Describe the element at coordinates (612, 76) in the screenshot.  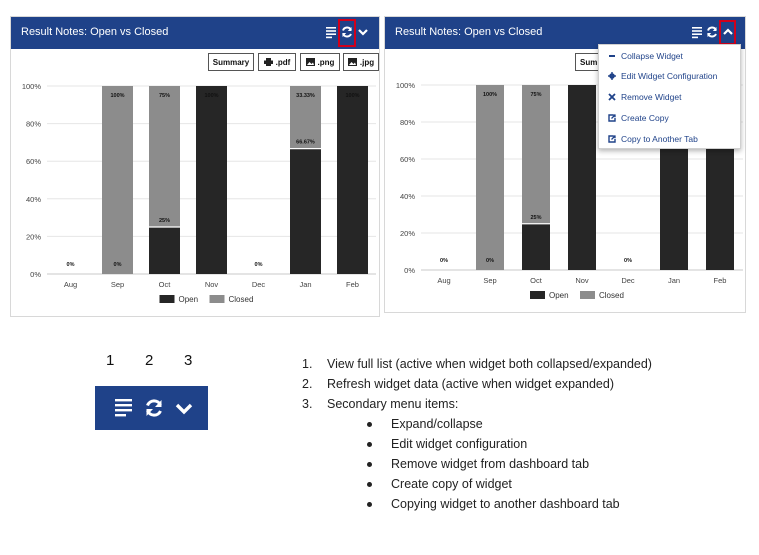
I see `gear-icon` at that location.